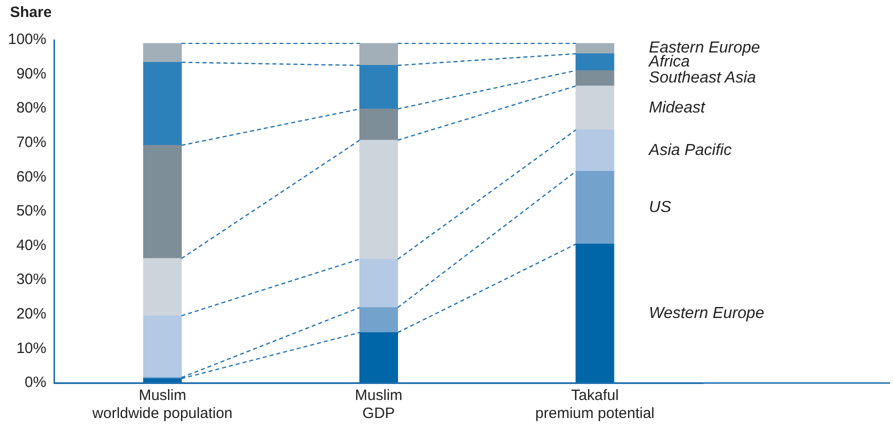  Describe the element at coordinates (706, 313) in the screenshot. I see `text: Western Europe` at that location.